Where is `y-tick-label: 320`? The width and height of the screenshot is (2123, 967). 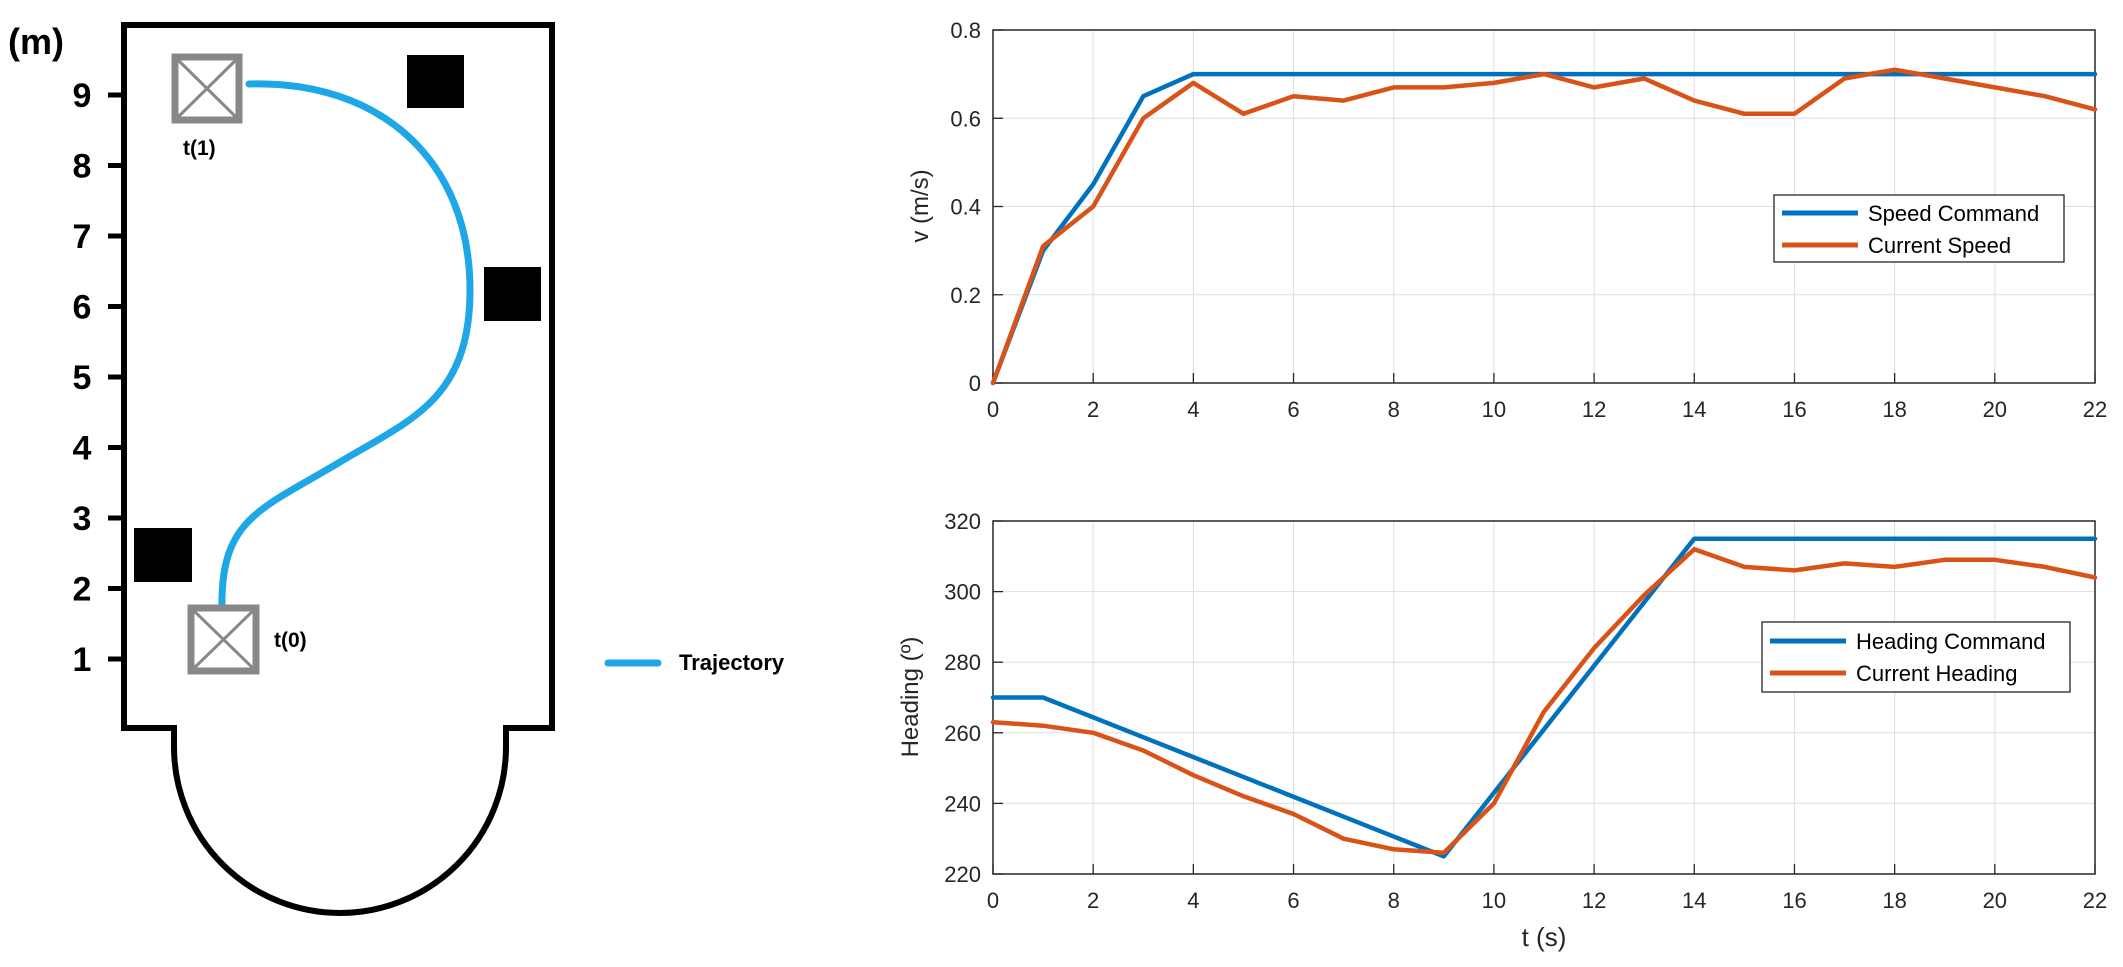
y-tick-label: 320 is located at coordinates (962, 521).